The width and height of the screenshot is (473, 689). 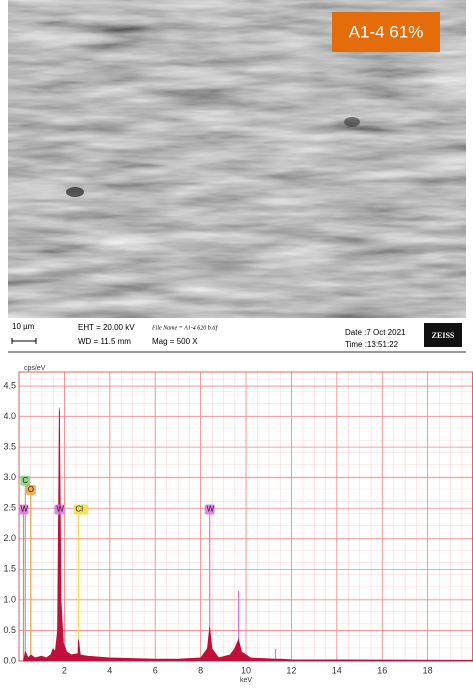 What do you see at coordinates (372, 344) in the screenshot?
I see `time: Time :13:51:22` at bounding box center [372, 344].